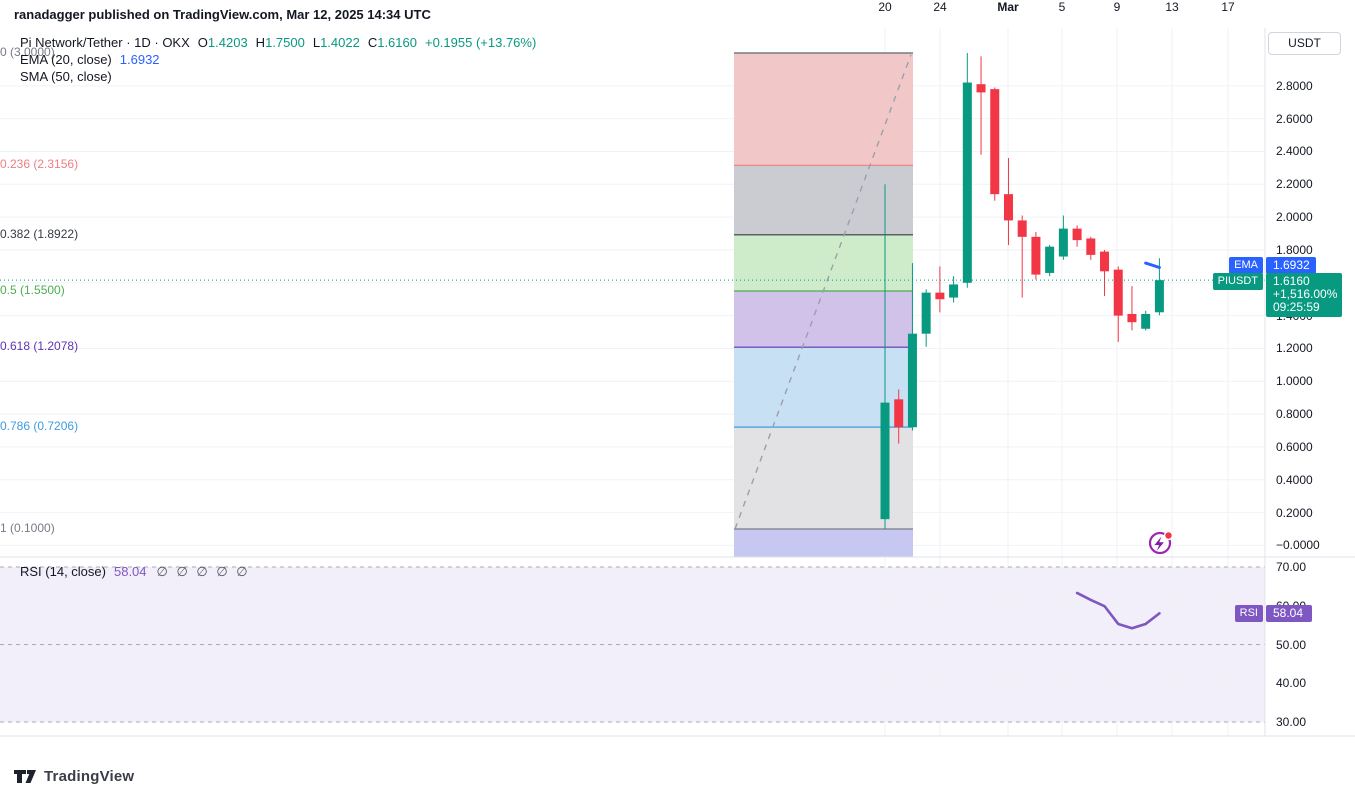 The height and width of the screenshot is (796, 1355). I want to click on rsi-axis-label: 30.00, so click(1291, 722).